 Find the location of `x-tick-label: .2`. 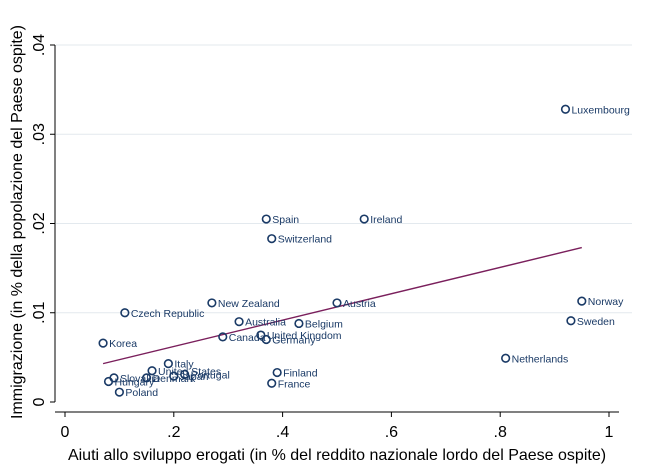

x-tick-label: .2 is located at coordinates (173, 432).